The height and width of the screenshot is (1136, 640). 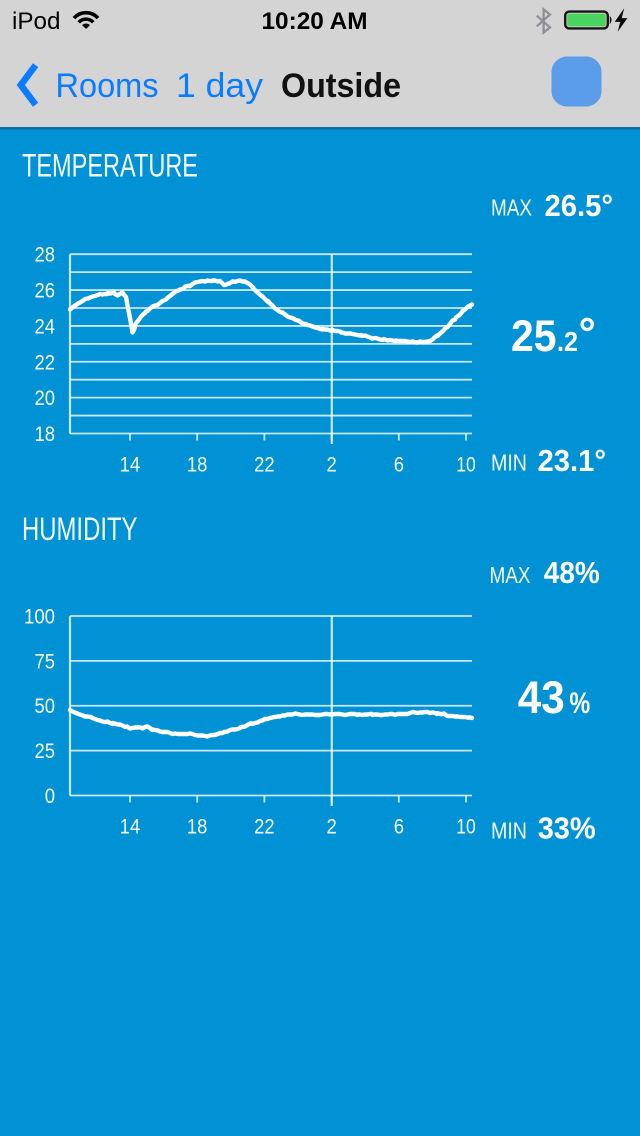 I want to click on svg-text: 10:20 AM, so click(x=315, y=21).